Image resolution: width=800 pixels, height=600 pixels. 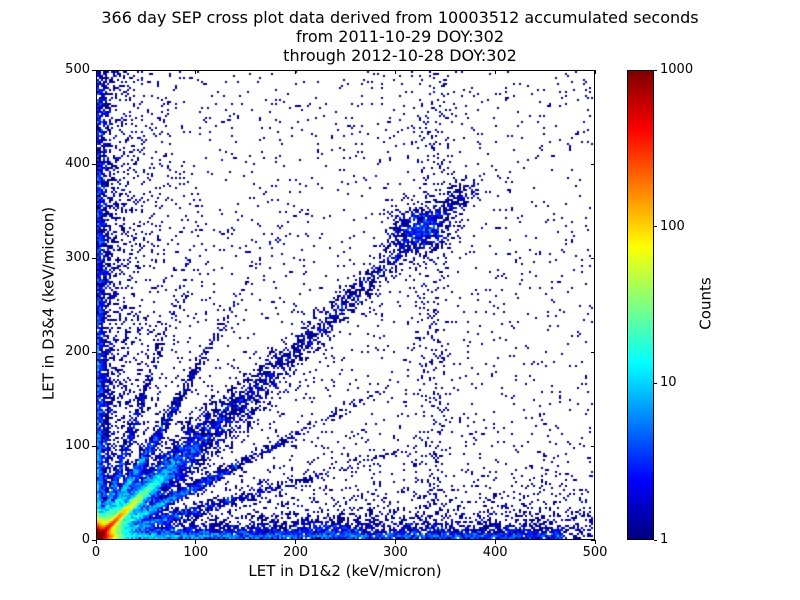 What do you see at coordinates (677, 69) in the screenshot?
I see `colorbar-tick-label: 1000` at bounding box center [677, 69].